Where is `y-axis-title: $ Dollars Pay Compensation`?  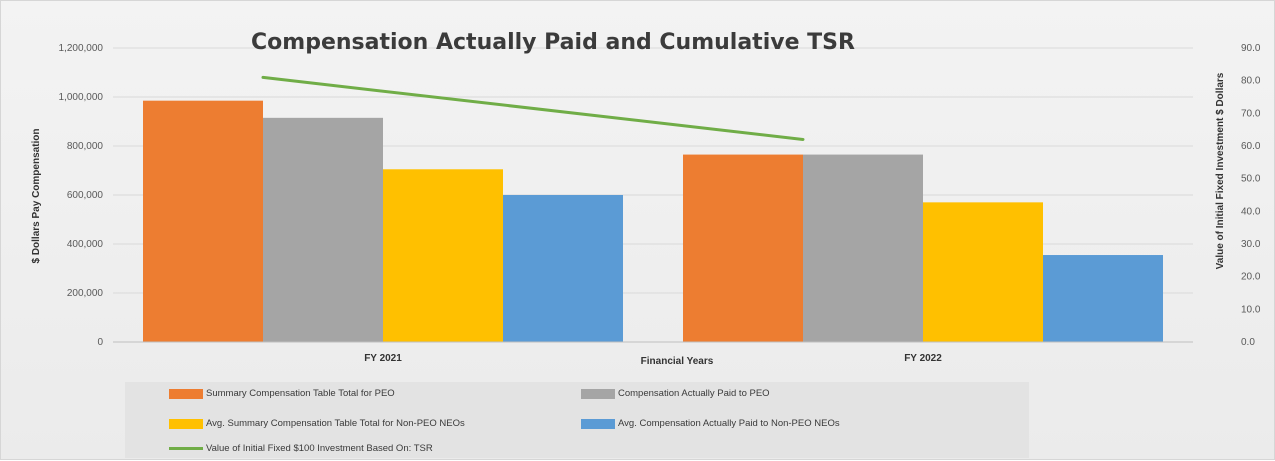
y-axis-title: $ Dollars Pay Compensation is located at coordinates (36, 195).